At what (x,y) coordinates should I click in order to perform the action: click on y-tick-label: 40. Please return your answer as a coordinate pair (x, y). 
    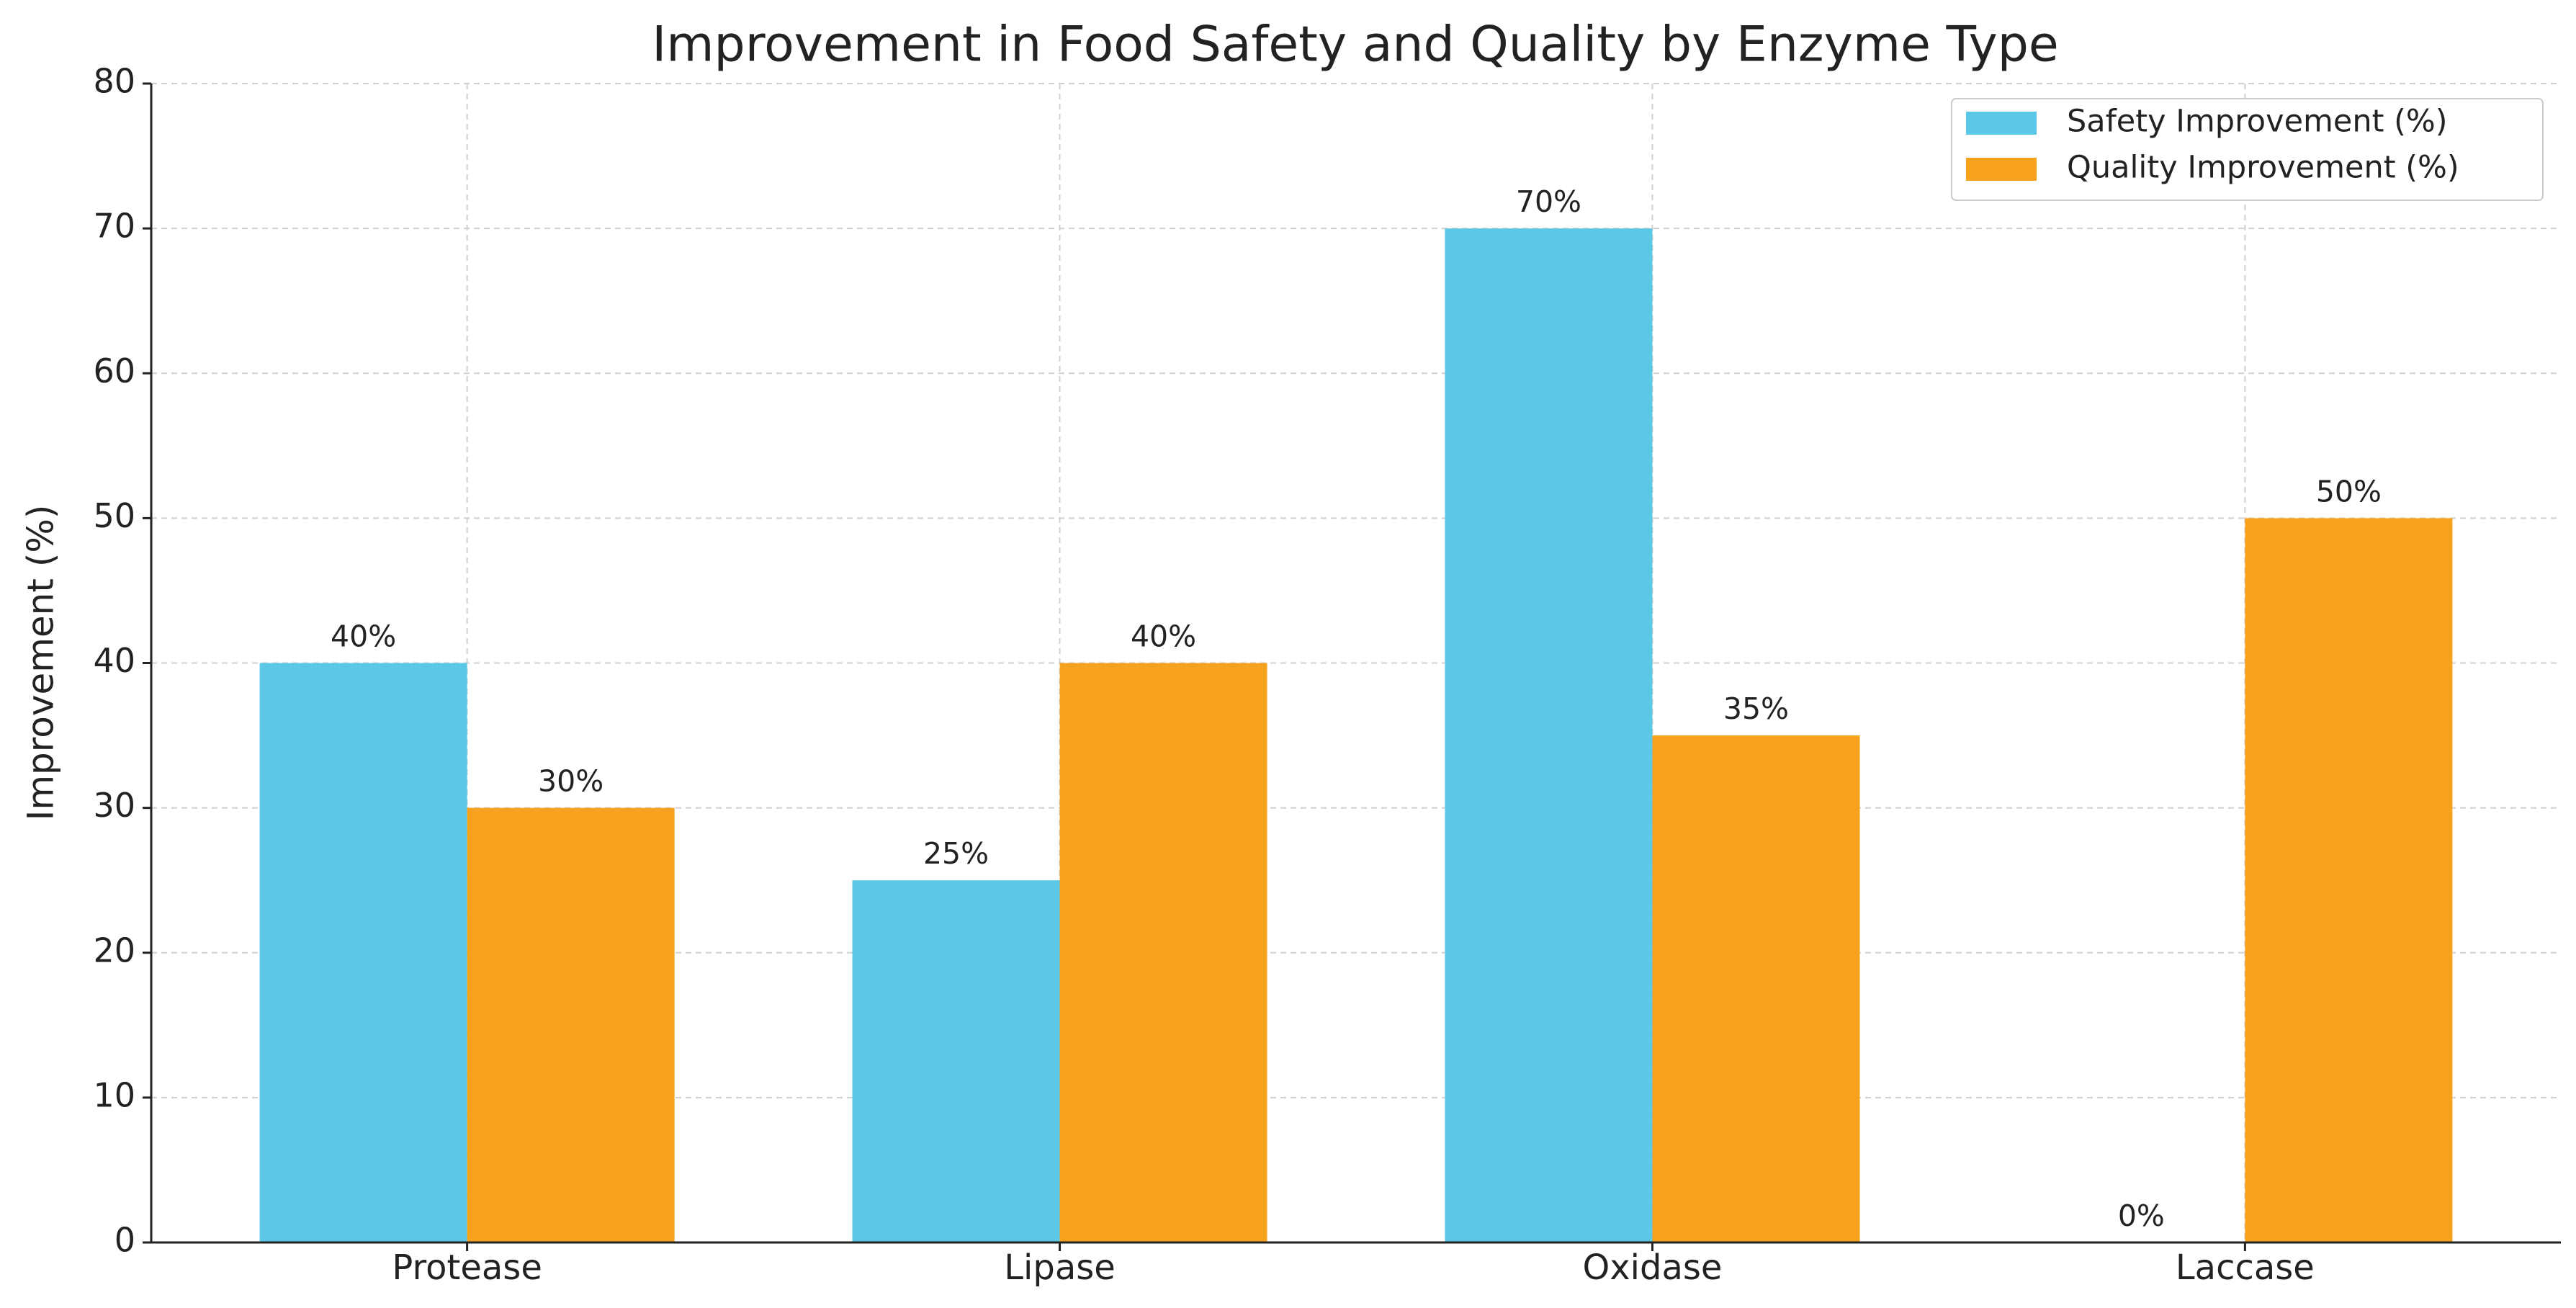
    Looking at the image, I should click on (114, 660).